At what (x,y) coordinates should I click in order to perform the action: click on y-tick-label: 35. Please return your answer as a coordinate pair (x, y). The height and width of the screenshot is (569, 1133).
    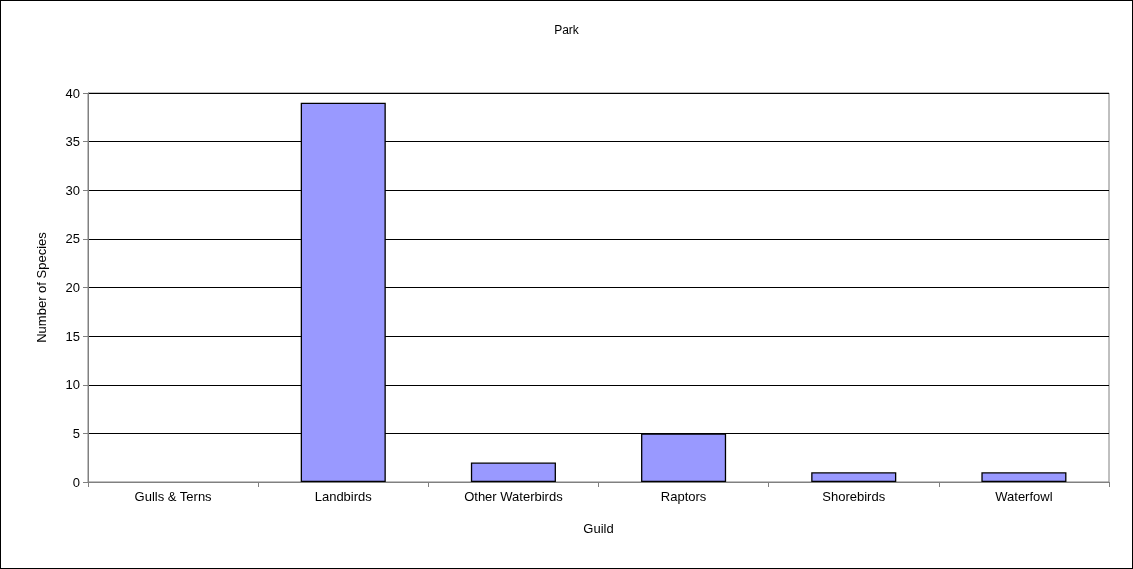
    Looking at the image, I should click on (72, 142).